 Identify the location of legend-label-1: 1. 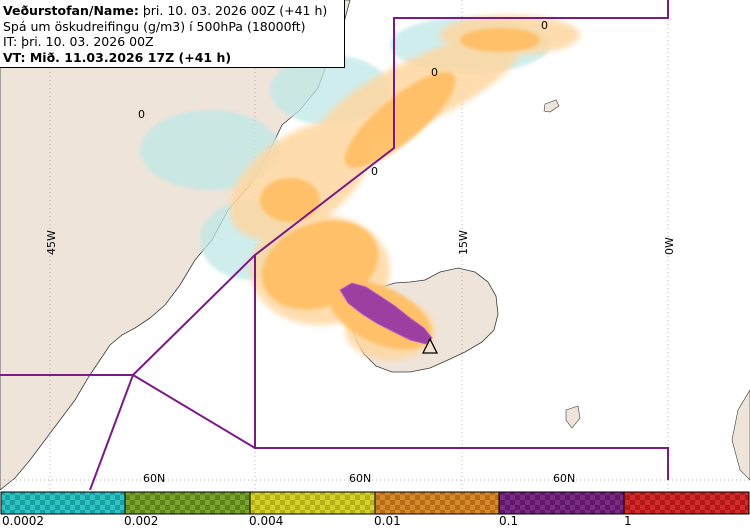
(628, 521).